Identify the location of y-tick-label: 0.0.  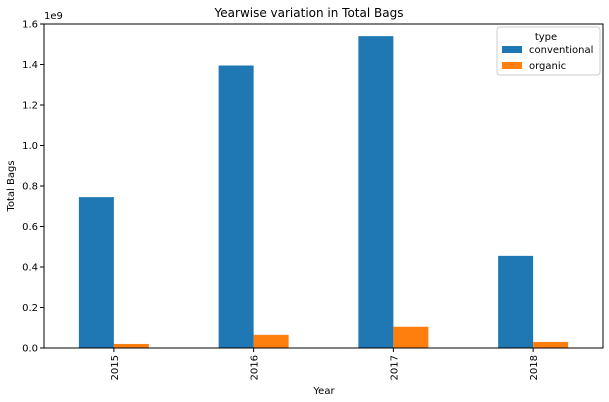
(30, 349).